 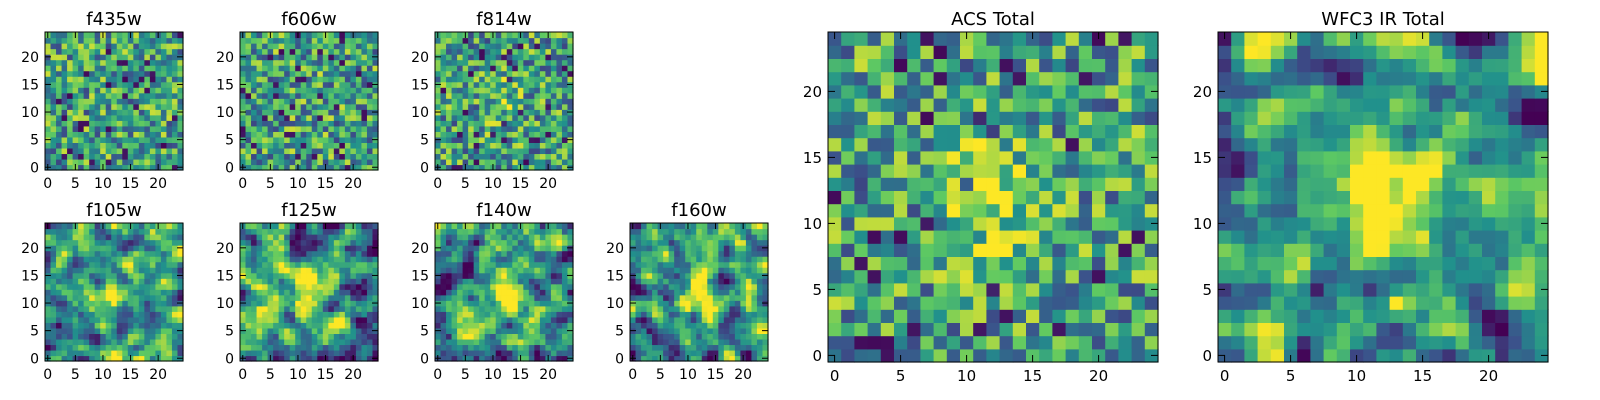 What do you see at coordinates (420, 304) in the screenshot?
I see `y-tick-label: 10` at bounding box center [420, 304].